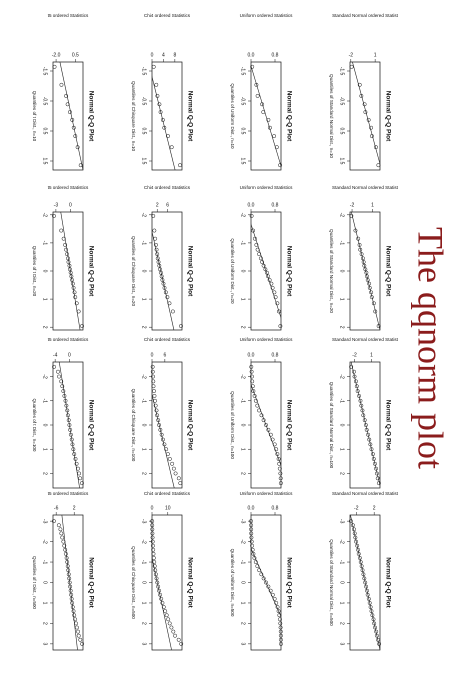  I want to click on x-axis-label: Quantiles of Uniform Dist., n=20, so click(232, 271).